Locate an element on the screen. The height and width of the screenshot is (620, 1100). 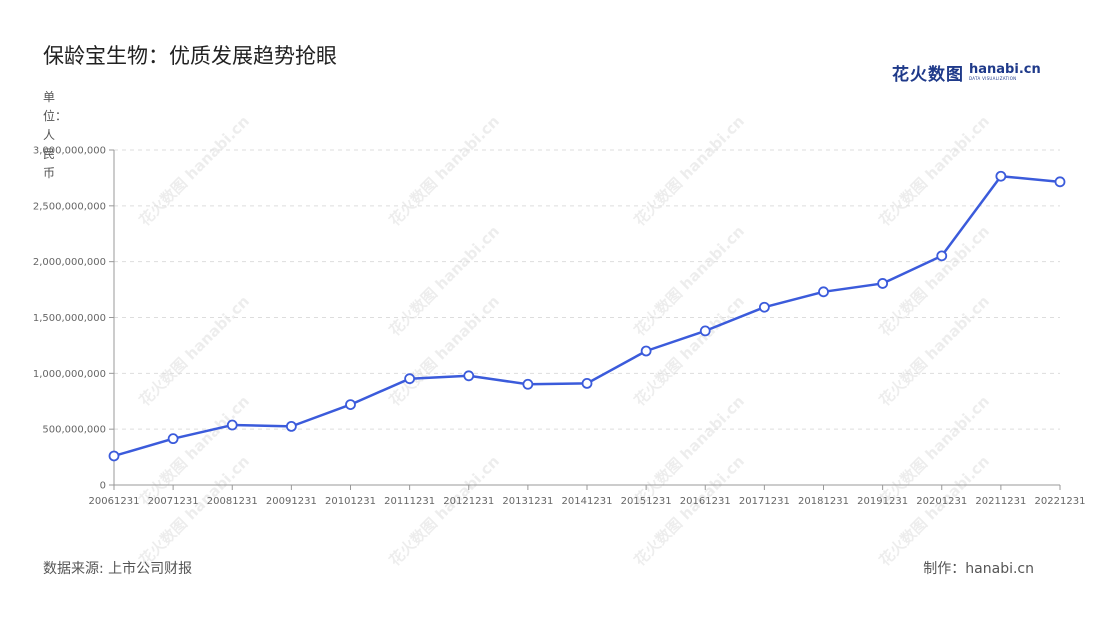
y-tick-label: 500,000,000 is located at coordinates (74, 430).